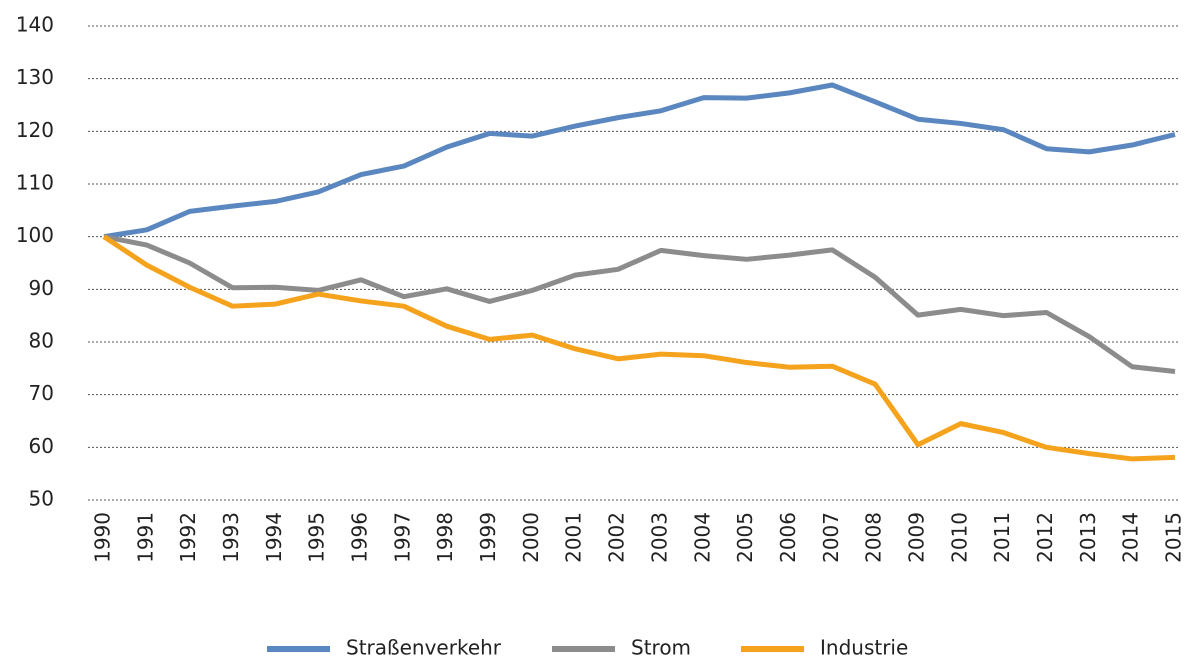 The height and width of the screenshot is (659, 1192). What do you see at coordinates (41, 446) in the screenshot?
I see `y-tick-label: 60` at bounding box center [41, 446].